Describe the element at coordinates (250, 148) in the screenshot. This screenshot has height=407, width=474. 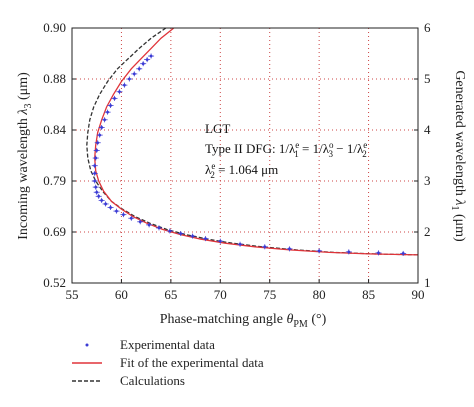
I see `process-prefix: Type II DFG: 1/λ` at that location.